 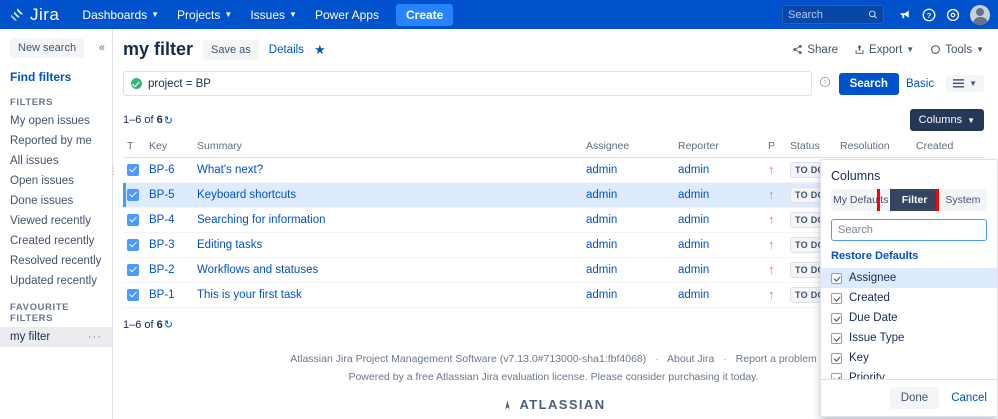 What do you see at coordinates (286, 49) in the screenshot?
I see `details-link: Details` at bounding box center [286, 49].